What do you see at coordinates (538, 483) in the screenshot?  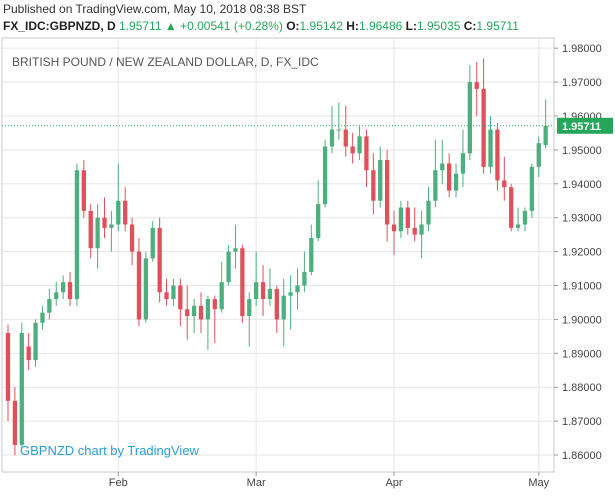 I see `x-tick-label: May` at bounding box center [538, 483].